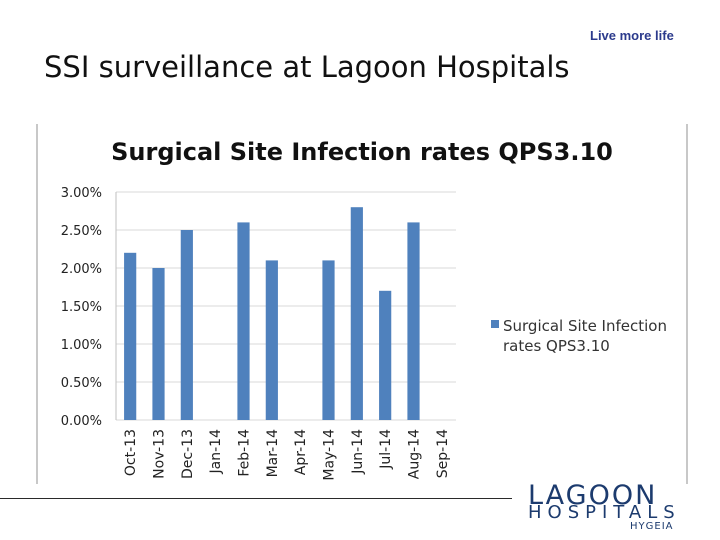 The height and width of the screenshot is (540, 720). I want to click on footer-divider, so click(256, 498).